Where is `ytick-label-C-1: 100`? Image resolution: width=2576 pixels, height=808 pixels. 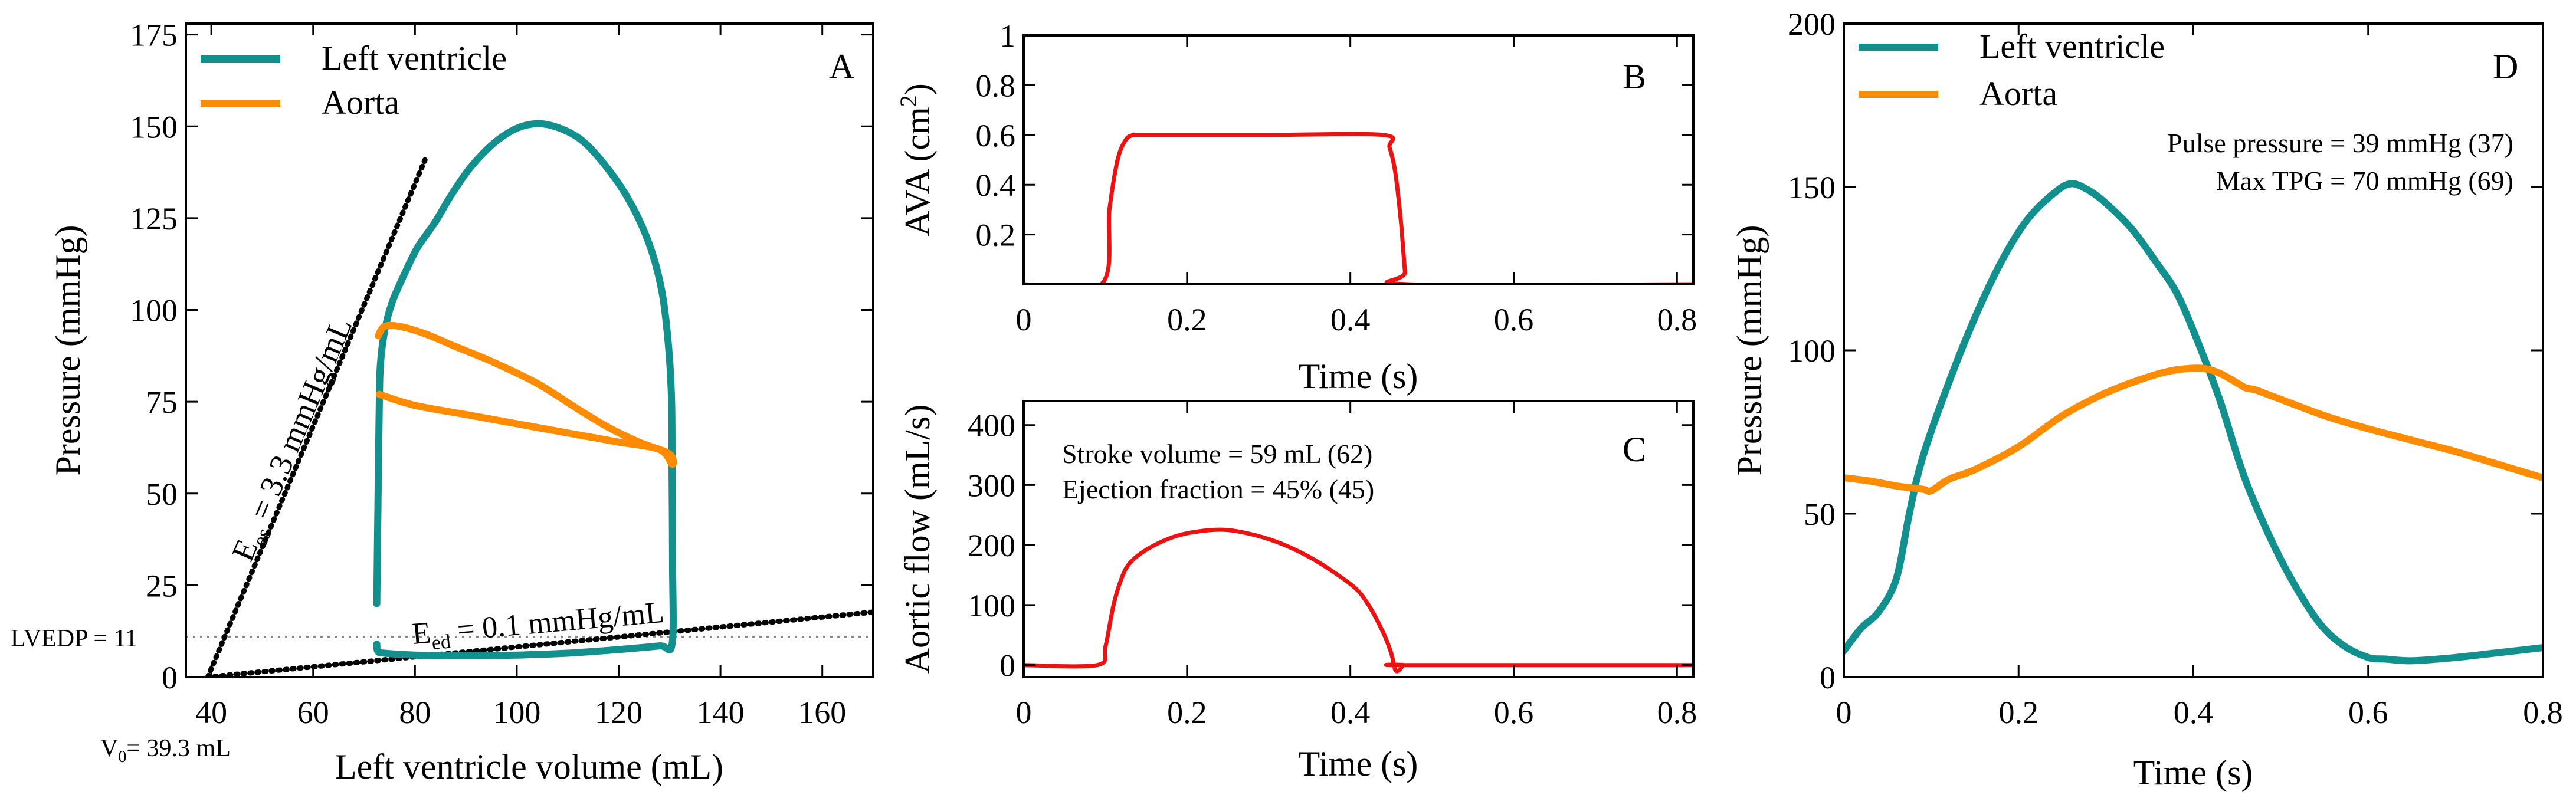 ytick-label-C-1: 100 is located at coordinates (991, 605).